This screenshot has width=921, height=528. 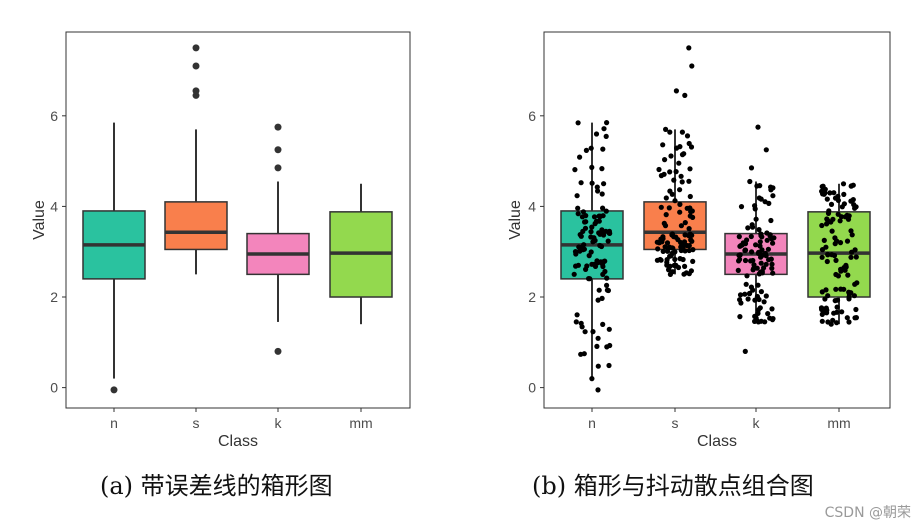 I want to click on y-tick-label: 4, so click(x=532, y=206).